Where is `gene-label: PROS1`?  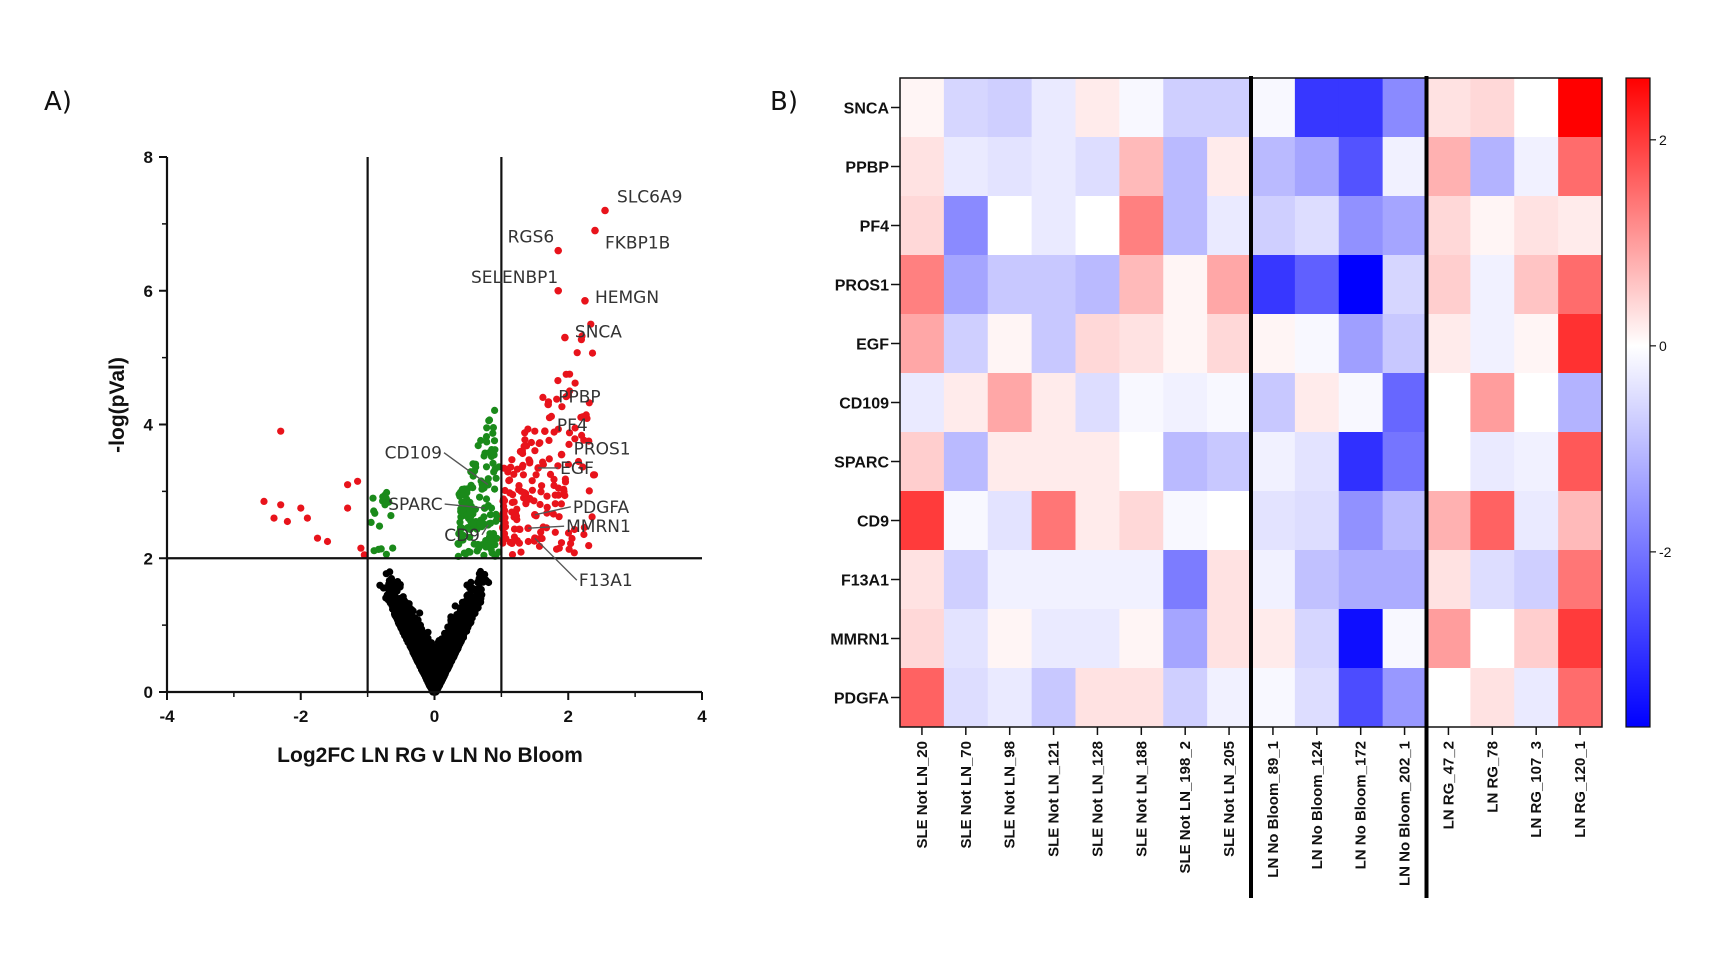 gene-label: PROS1 is located at coordinates (602, 450).